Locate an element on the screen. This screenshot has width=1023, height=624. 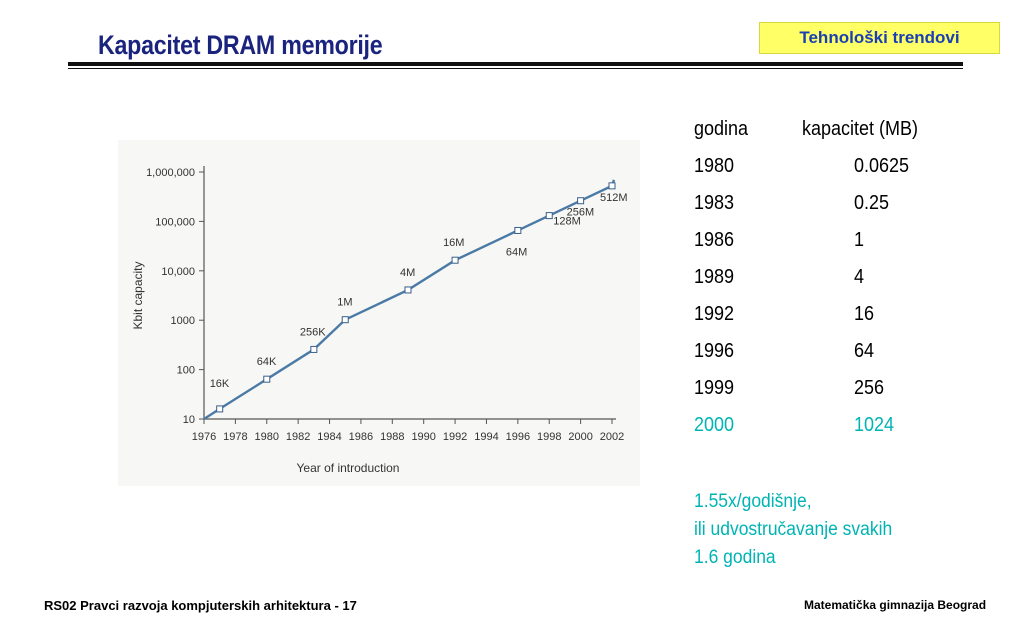
row-capacity: 1 is located at coordinates (859, 240).